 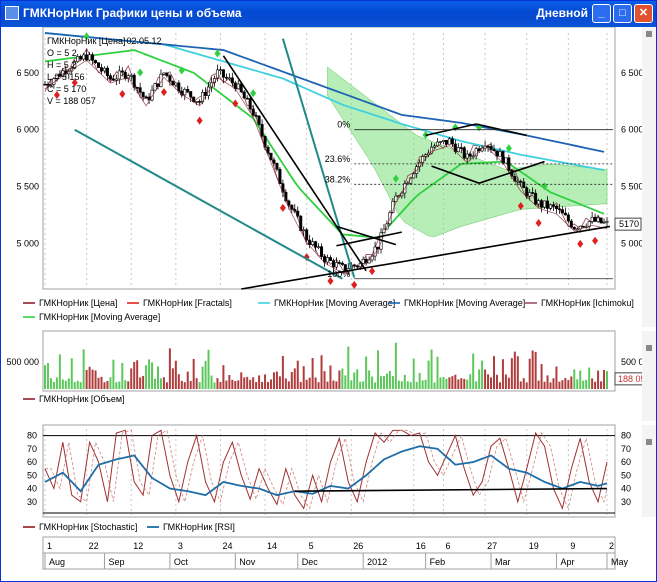 I want to click on last-price-label: 5170, so click(x=629, y=224).